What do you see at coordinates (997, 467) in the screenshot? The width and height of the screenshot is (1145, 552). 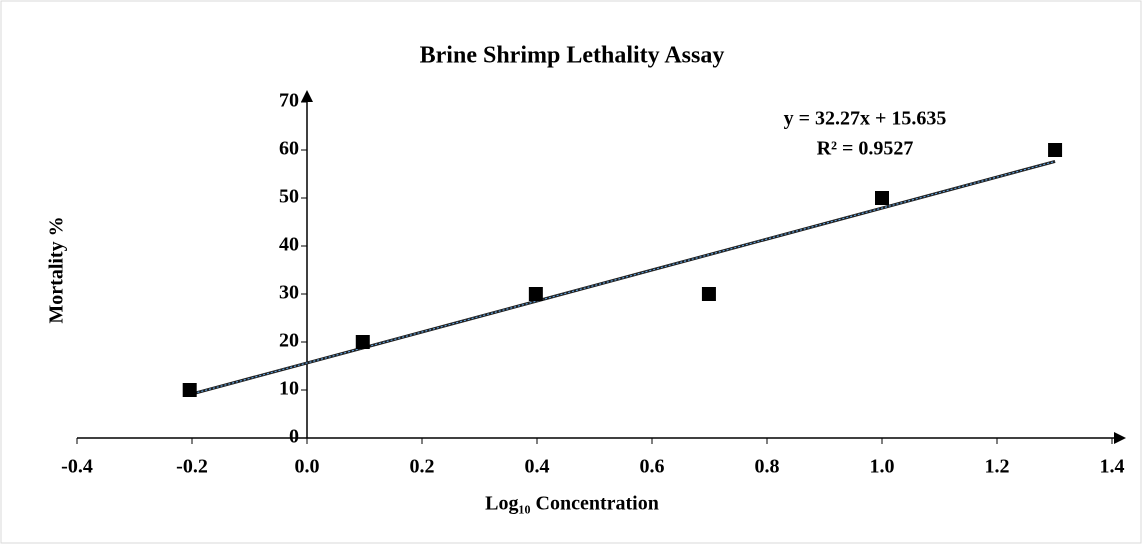 I see `x-tick-label: 1.2` at bounding box center [997, 467].